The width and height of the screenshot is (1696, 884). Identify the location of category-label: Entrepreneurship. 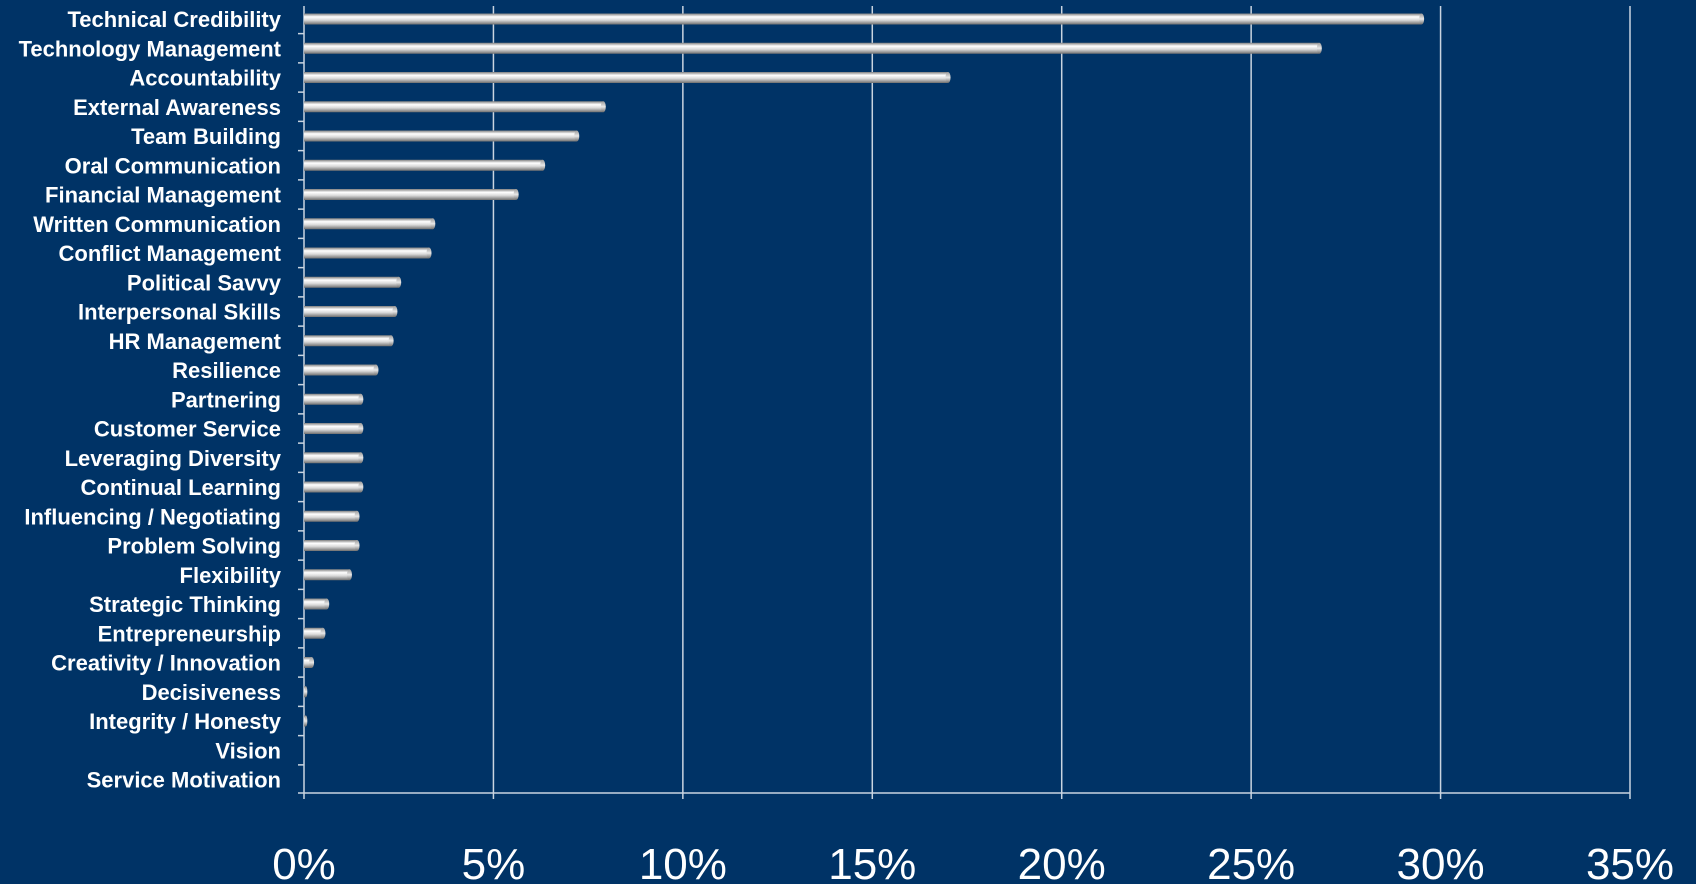
(189, 633).